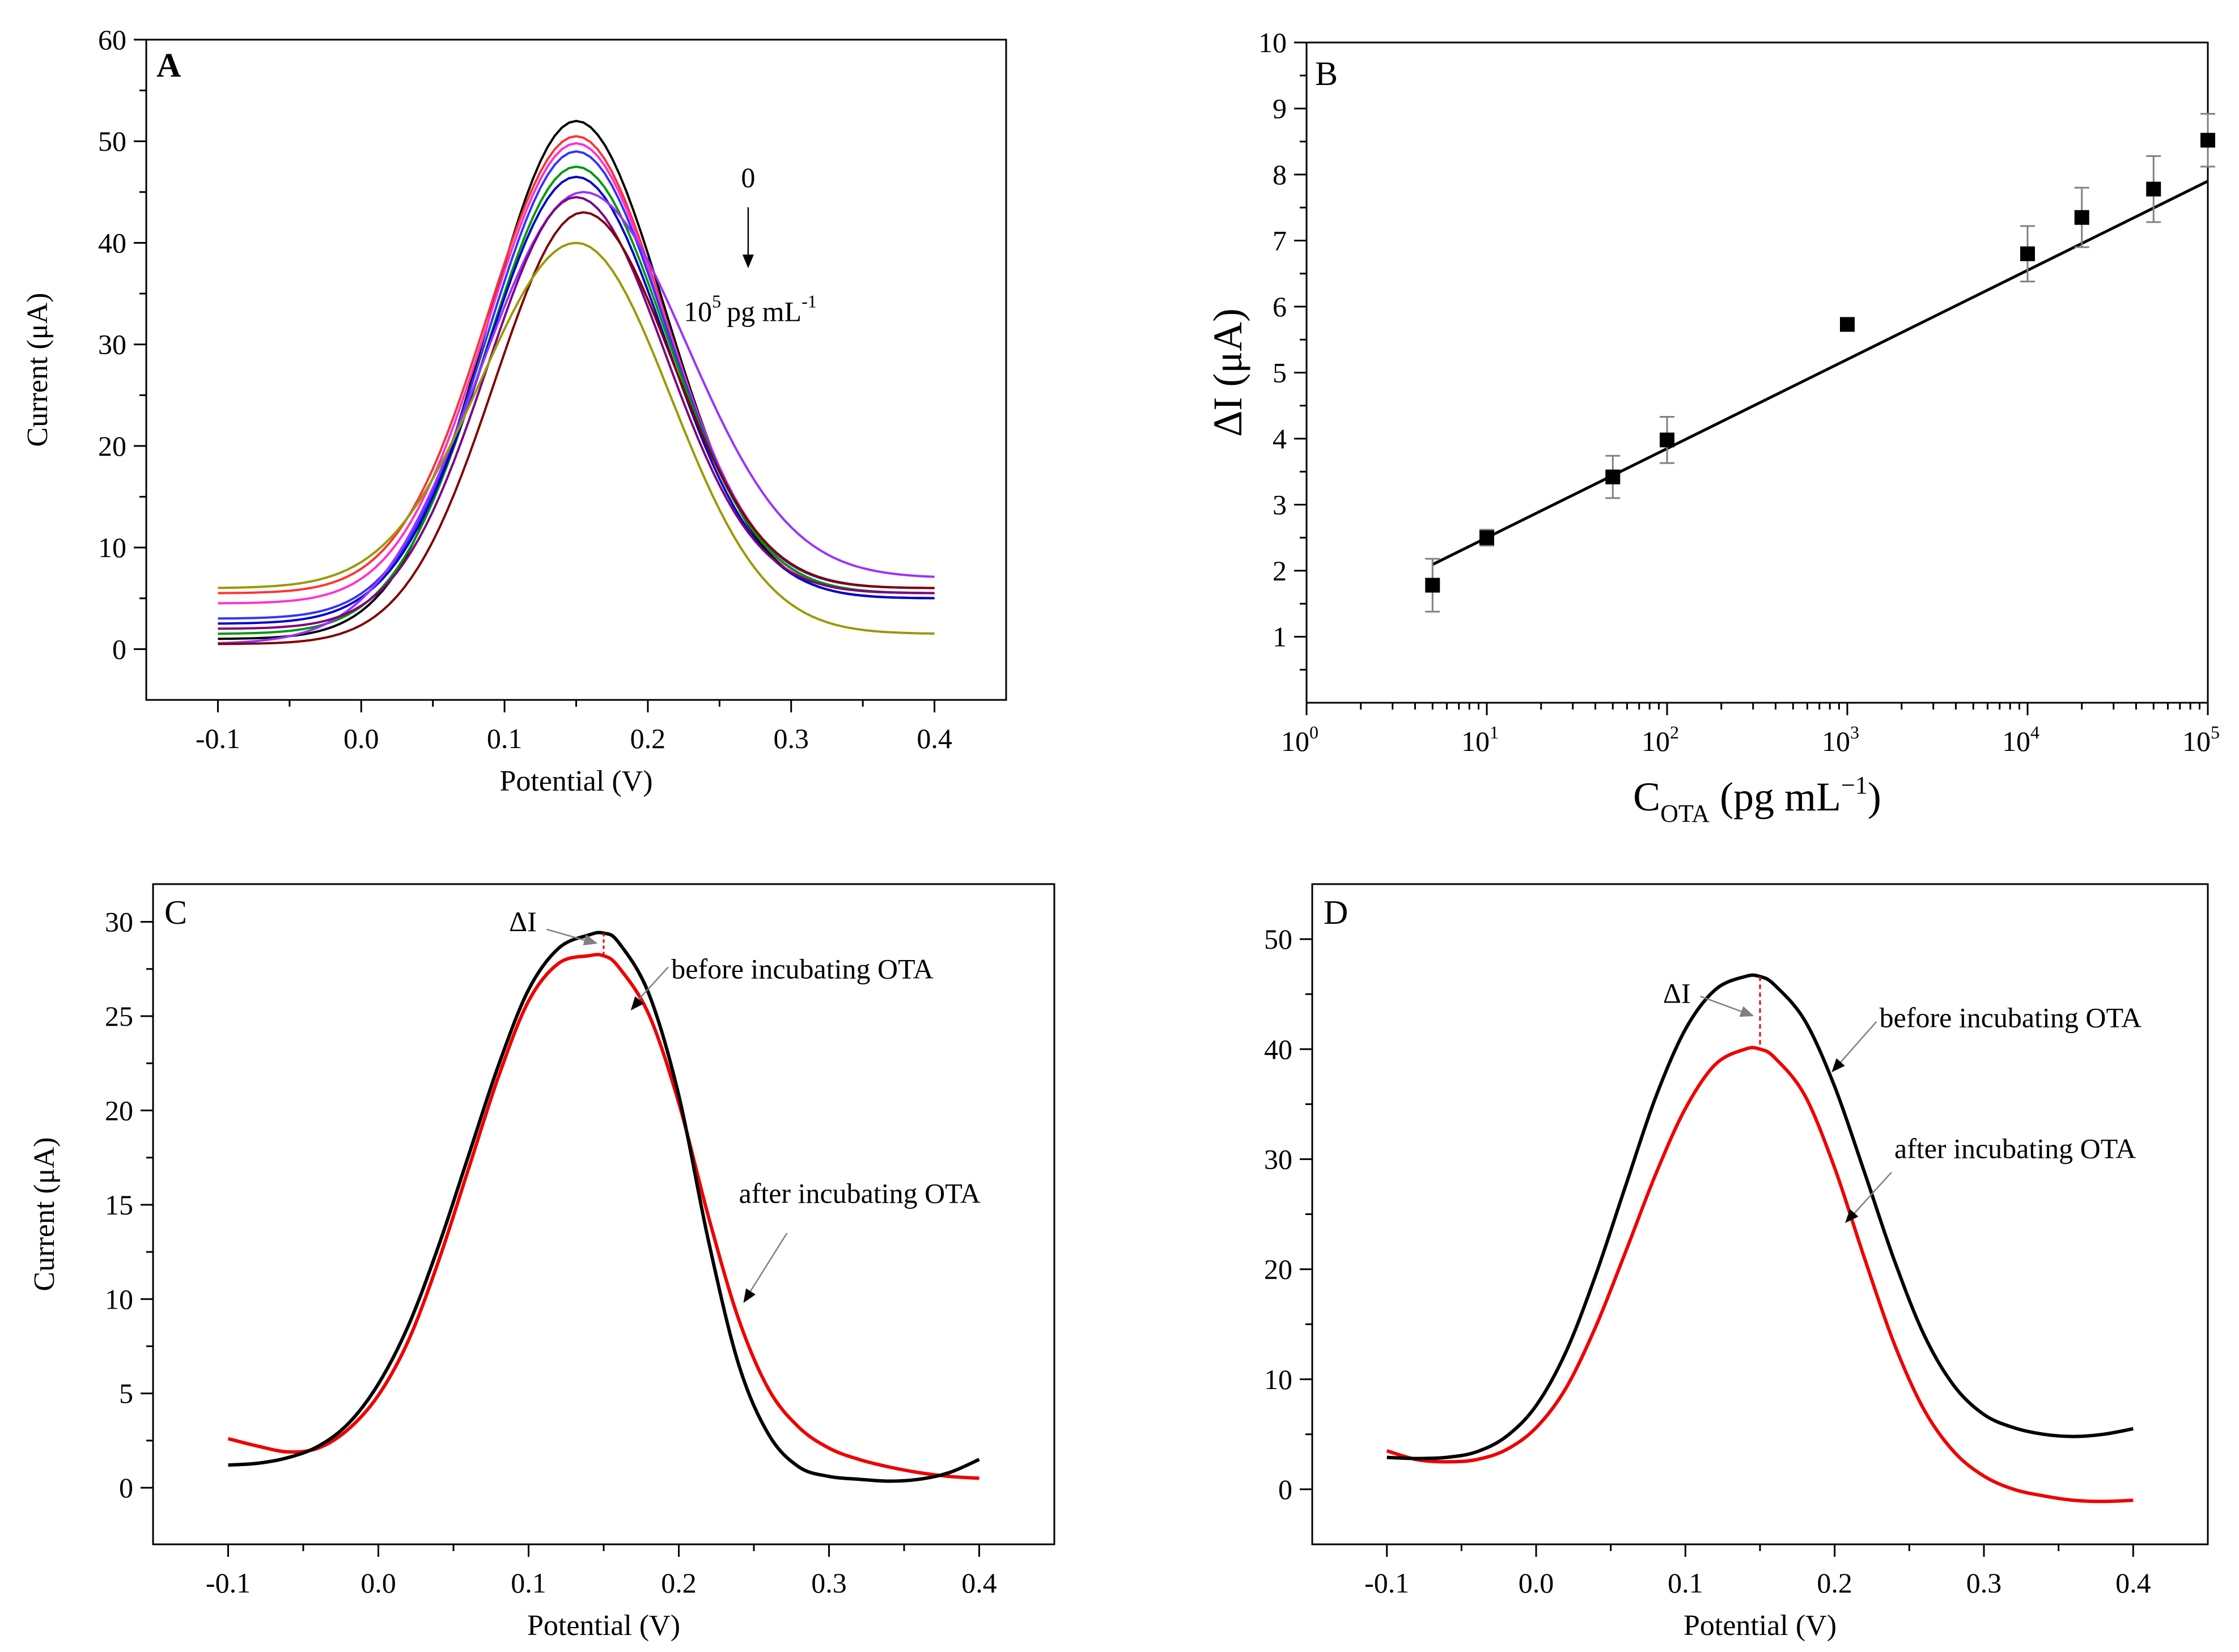  What do you see at coordinates (119, 922) in the screenshot?
I see `2-ytick-label: 30` at bounding box center [119, 922].